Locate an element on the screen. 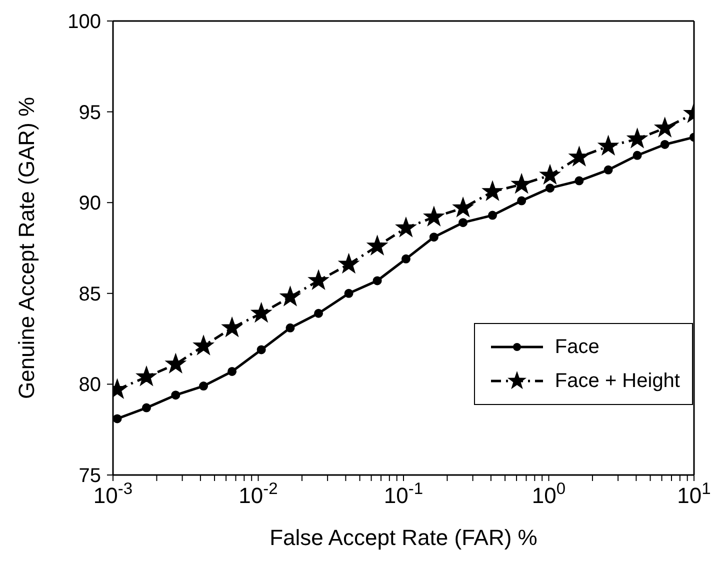  legend-label: Face is located at coordinates (577, 347).